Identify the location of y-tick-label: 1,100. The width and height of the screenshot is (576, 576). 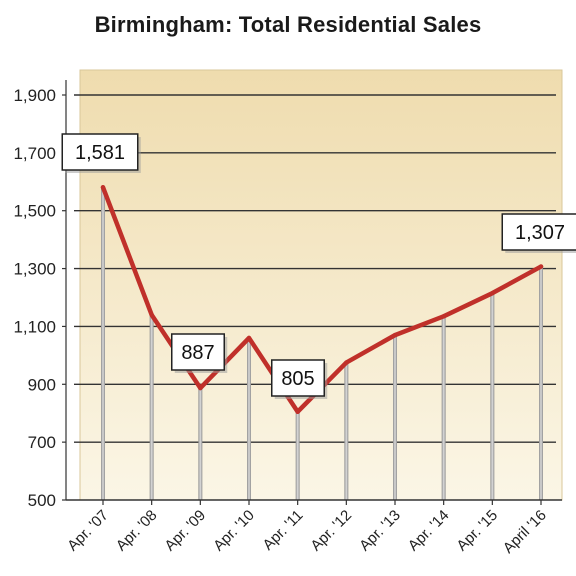
(34, 326).